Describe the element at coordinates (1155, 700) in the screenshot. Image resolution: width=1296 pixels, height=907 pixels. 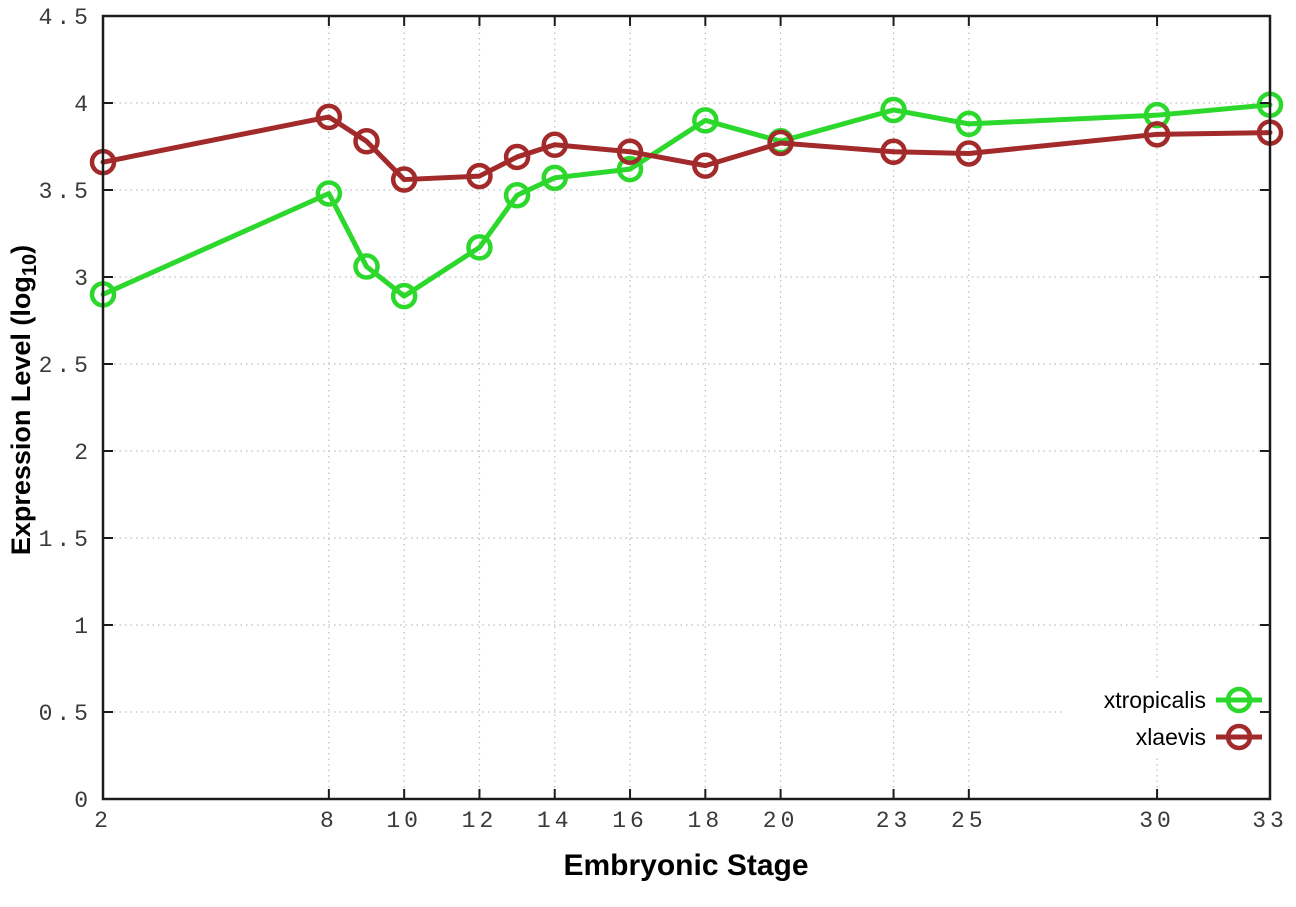
I see `legend-label-xtropicalis: xtropicalis` at that location.